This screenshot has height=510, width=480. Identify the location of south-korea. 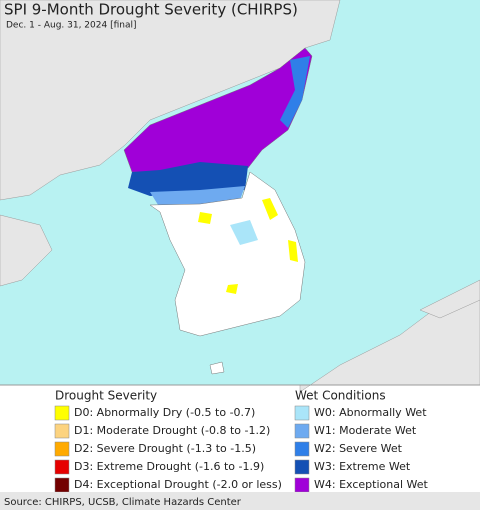
(227, 254).